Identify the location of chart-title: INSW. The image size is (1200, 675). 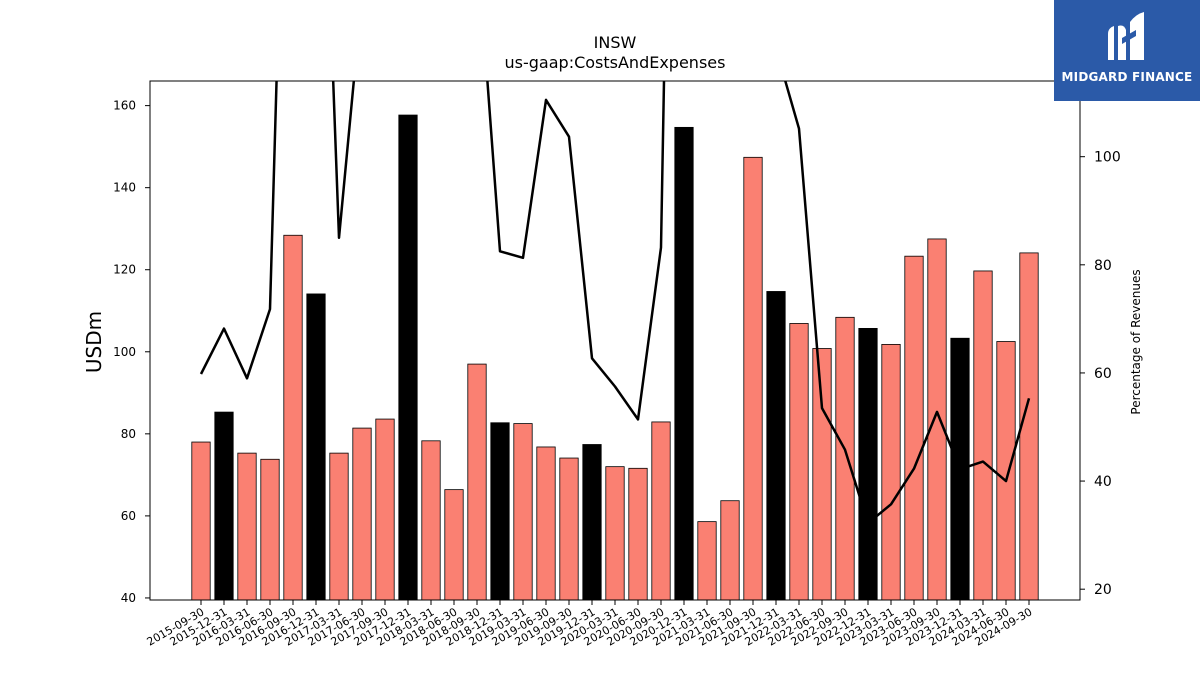
(615, 42).